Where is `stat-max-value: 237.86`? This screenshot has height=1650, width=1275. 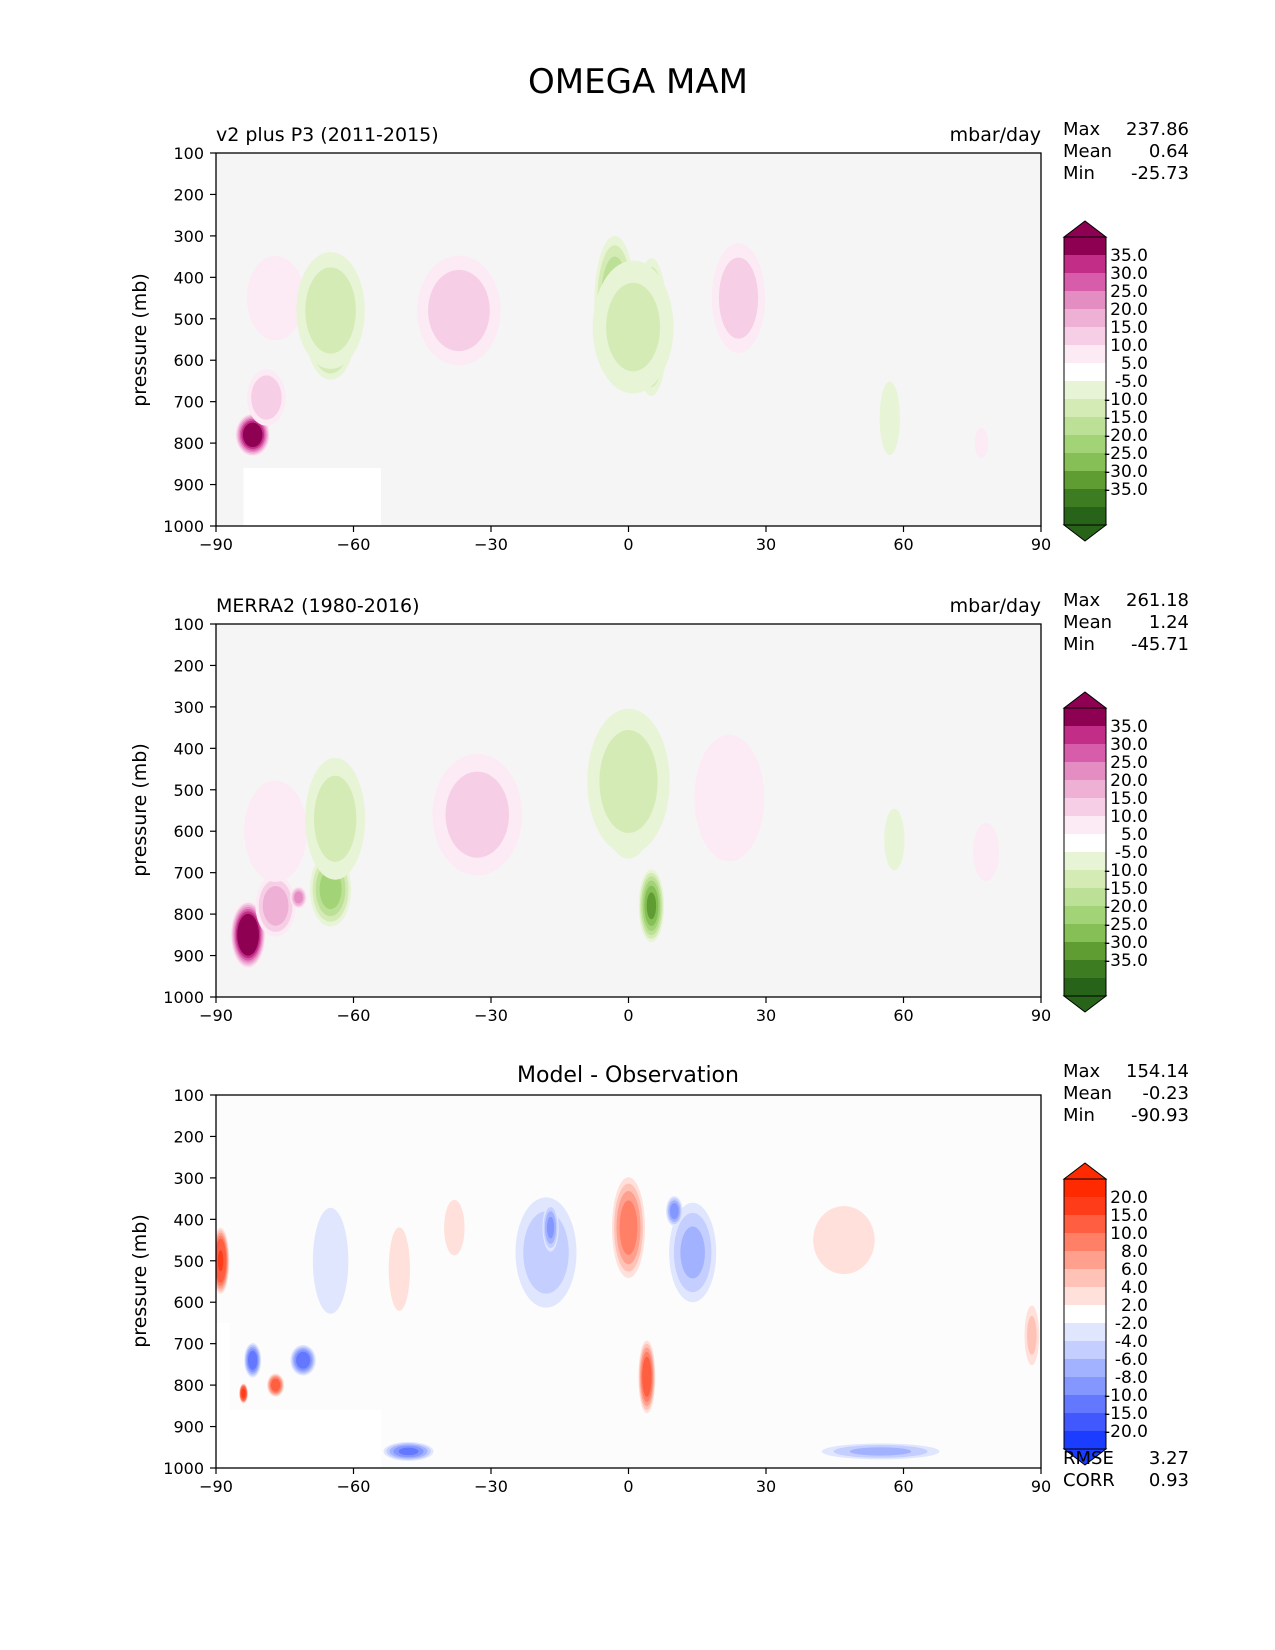 stat-max-value: 237.86 is located at coordinates (1157, 129).